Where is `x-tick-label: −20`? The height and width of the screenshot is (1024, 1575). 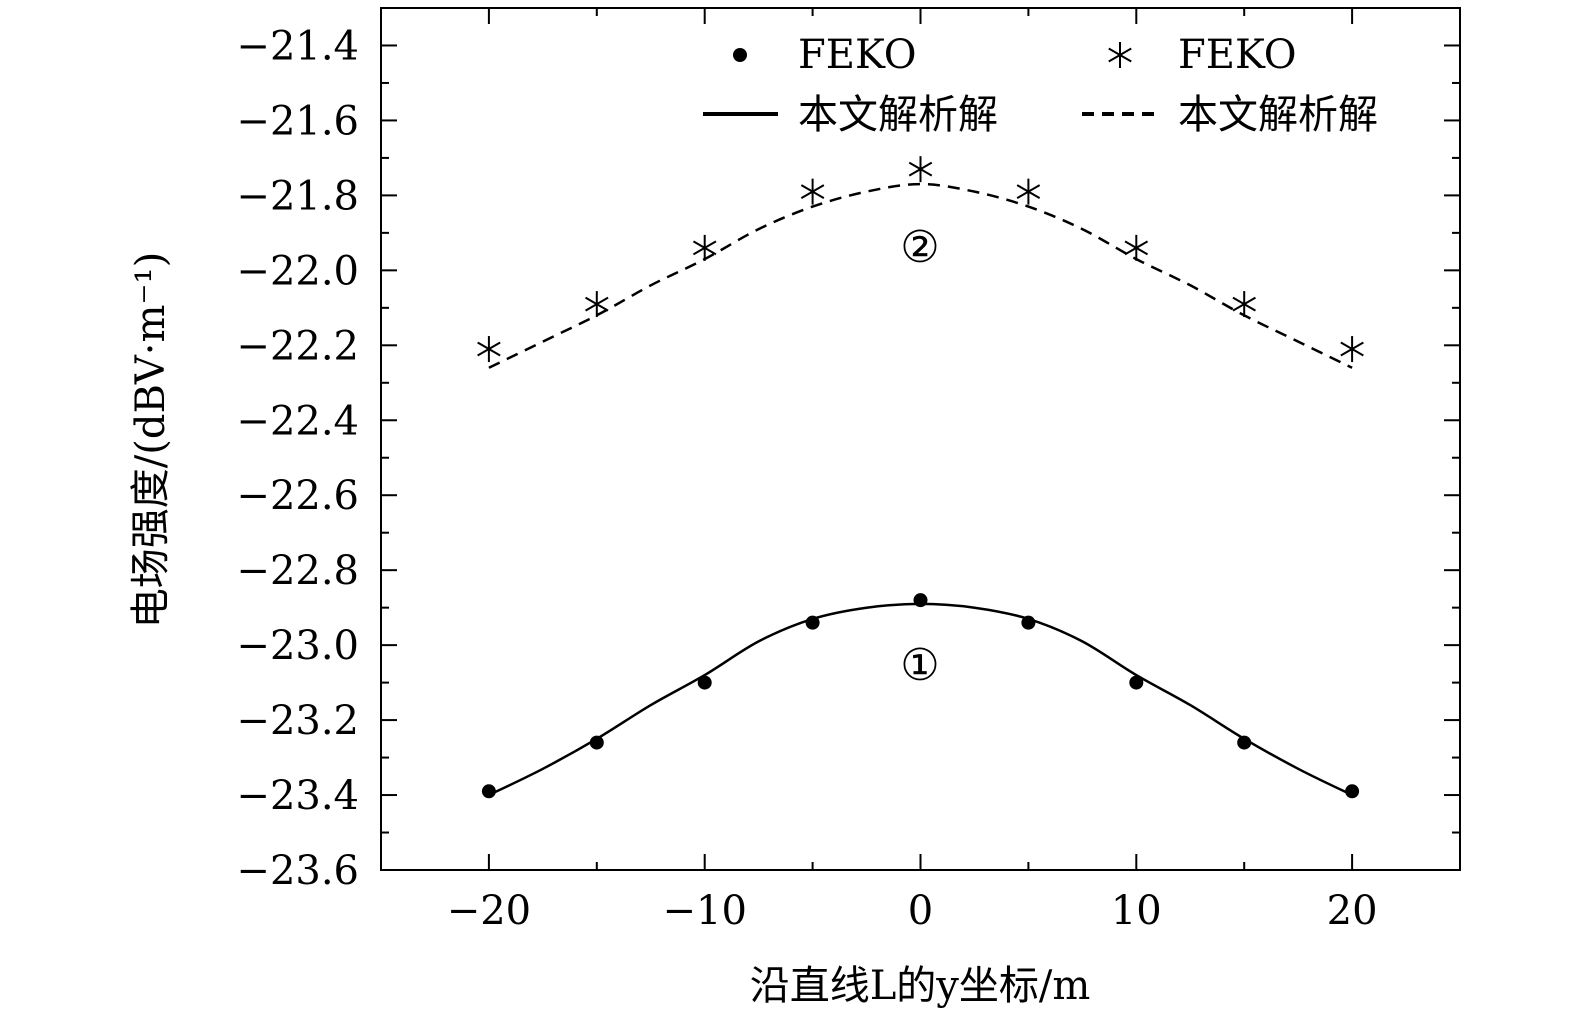
x-tick-label: −20 is located at coordinates (489, 911).